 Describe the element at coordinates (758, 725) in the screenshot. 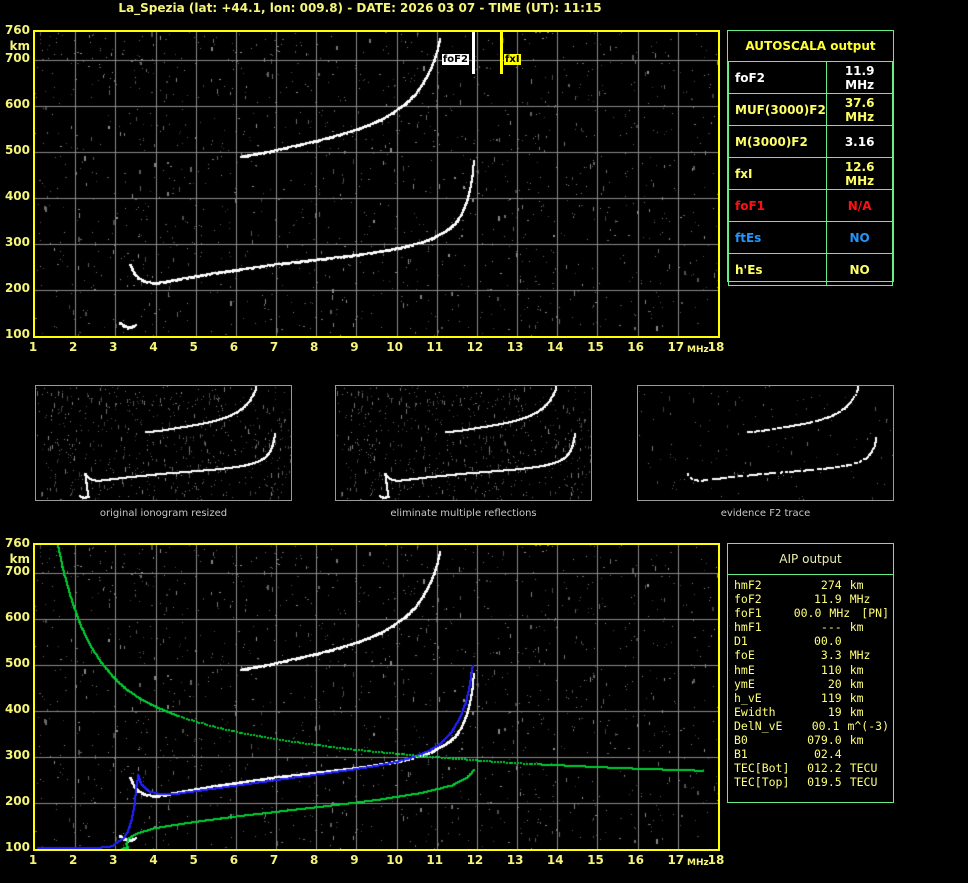

I see `aip-key: DelN_vE` at that location.